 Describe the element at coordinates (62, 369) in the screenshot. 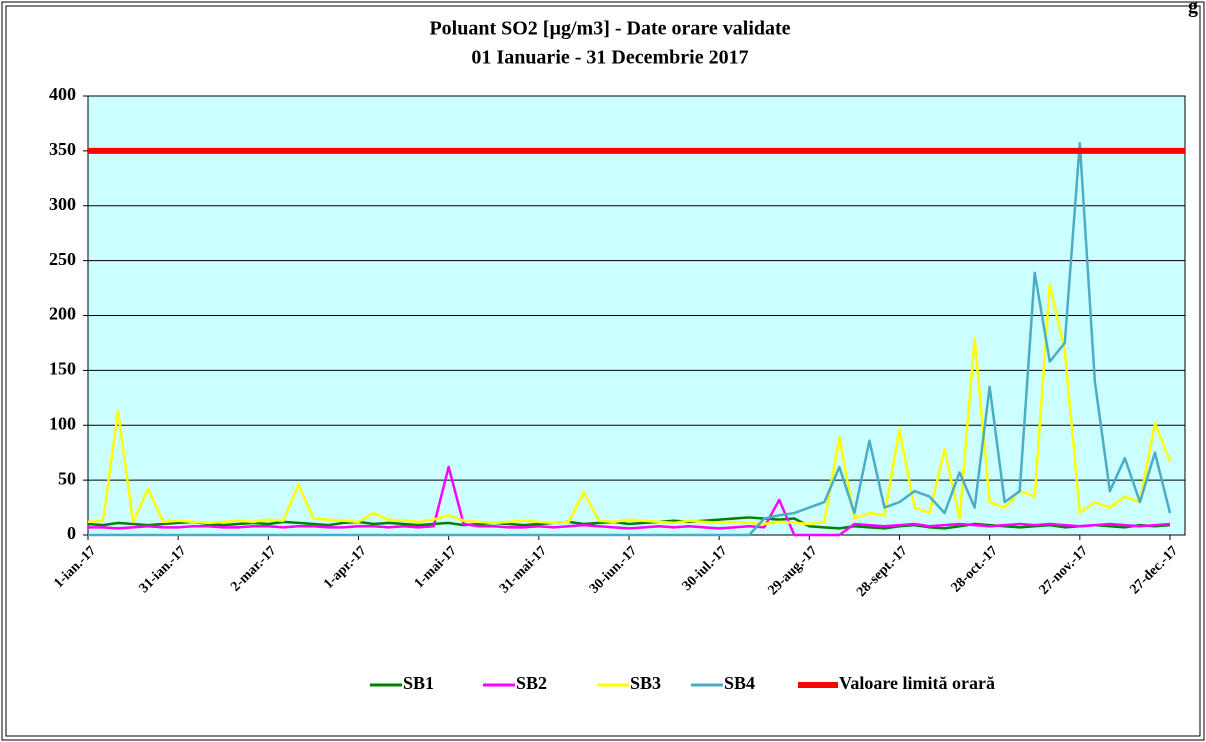

I see `y-tick-label: 150` at that location.